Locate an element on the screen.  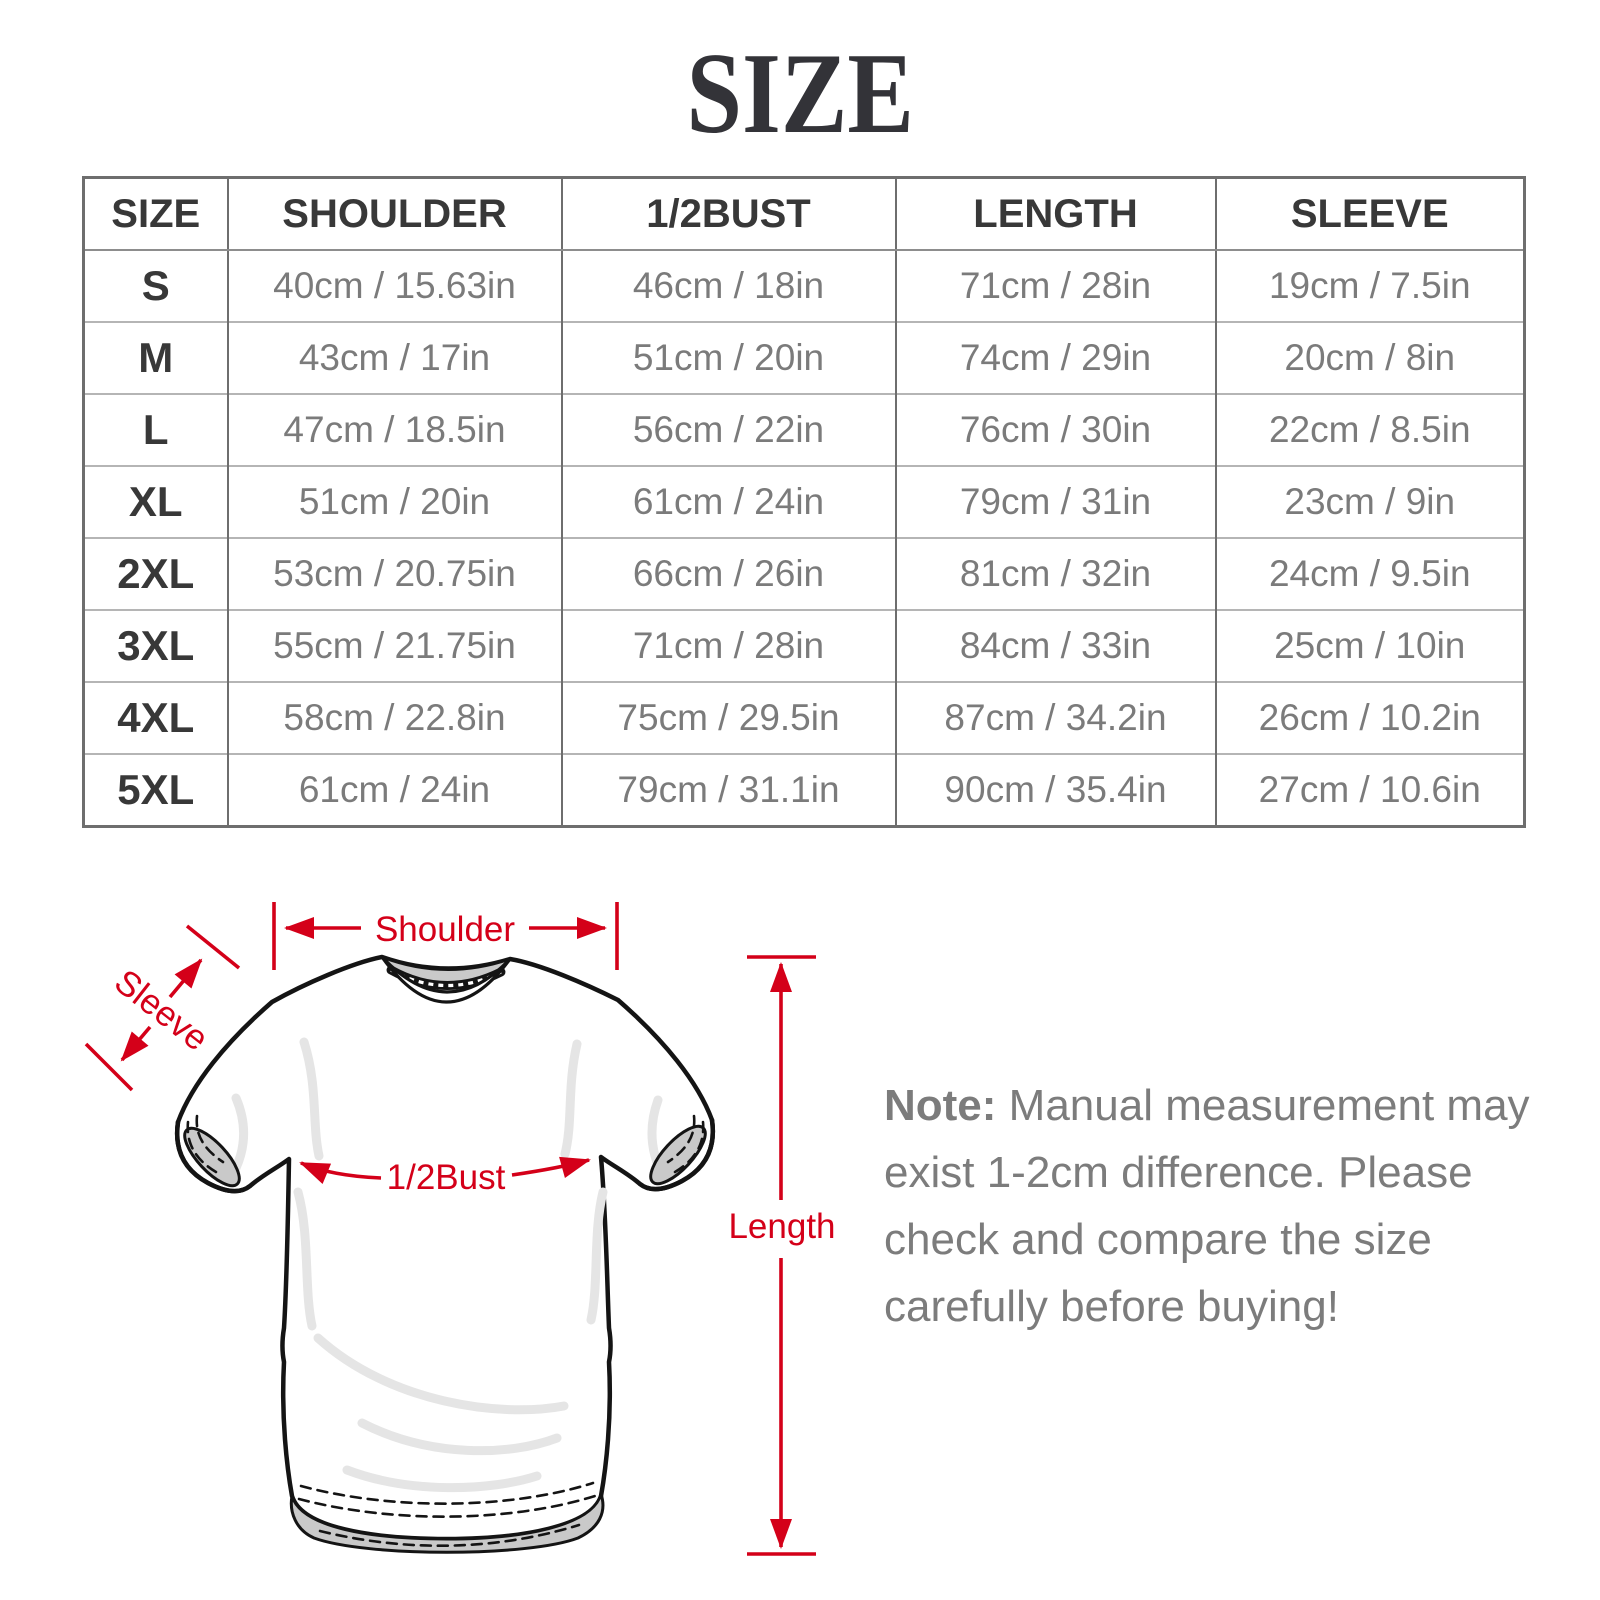
left-cuff-edge is located at coordinates (213, 1156).